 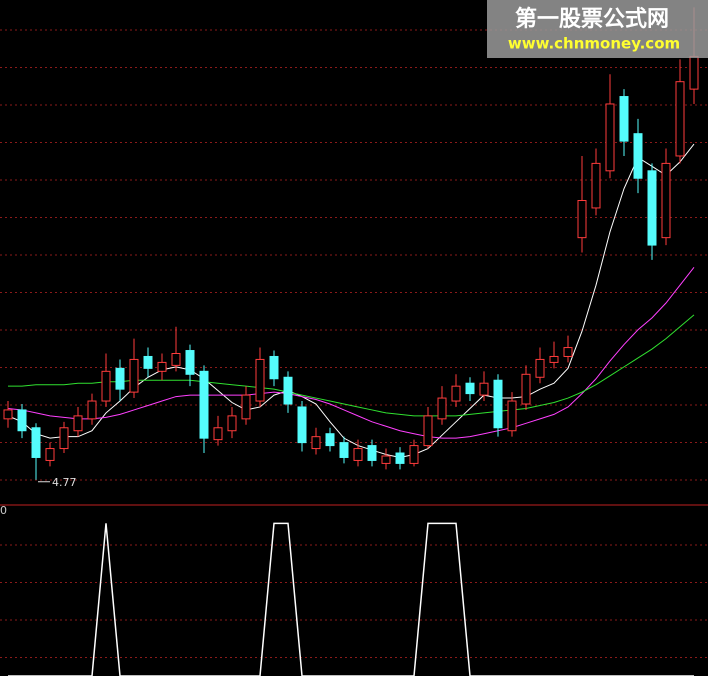 What do you see at coordinates (592, 19) in the screenshot?
I see `watermark-title: 第一股票公式网` at bounding box center [592, 19].